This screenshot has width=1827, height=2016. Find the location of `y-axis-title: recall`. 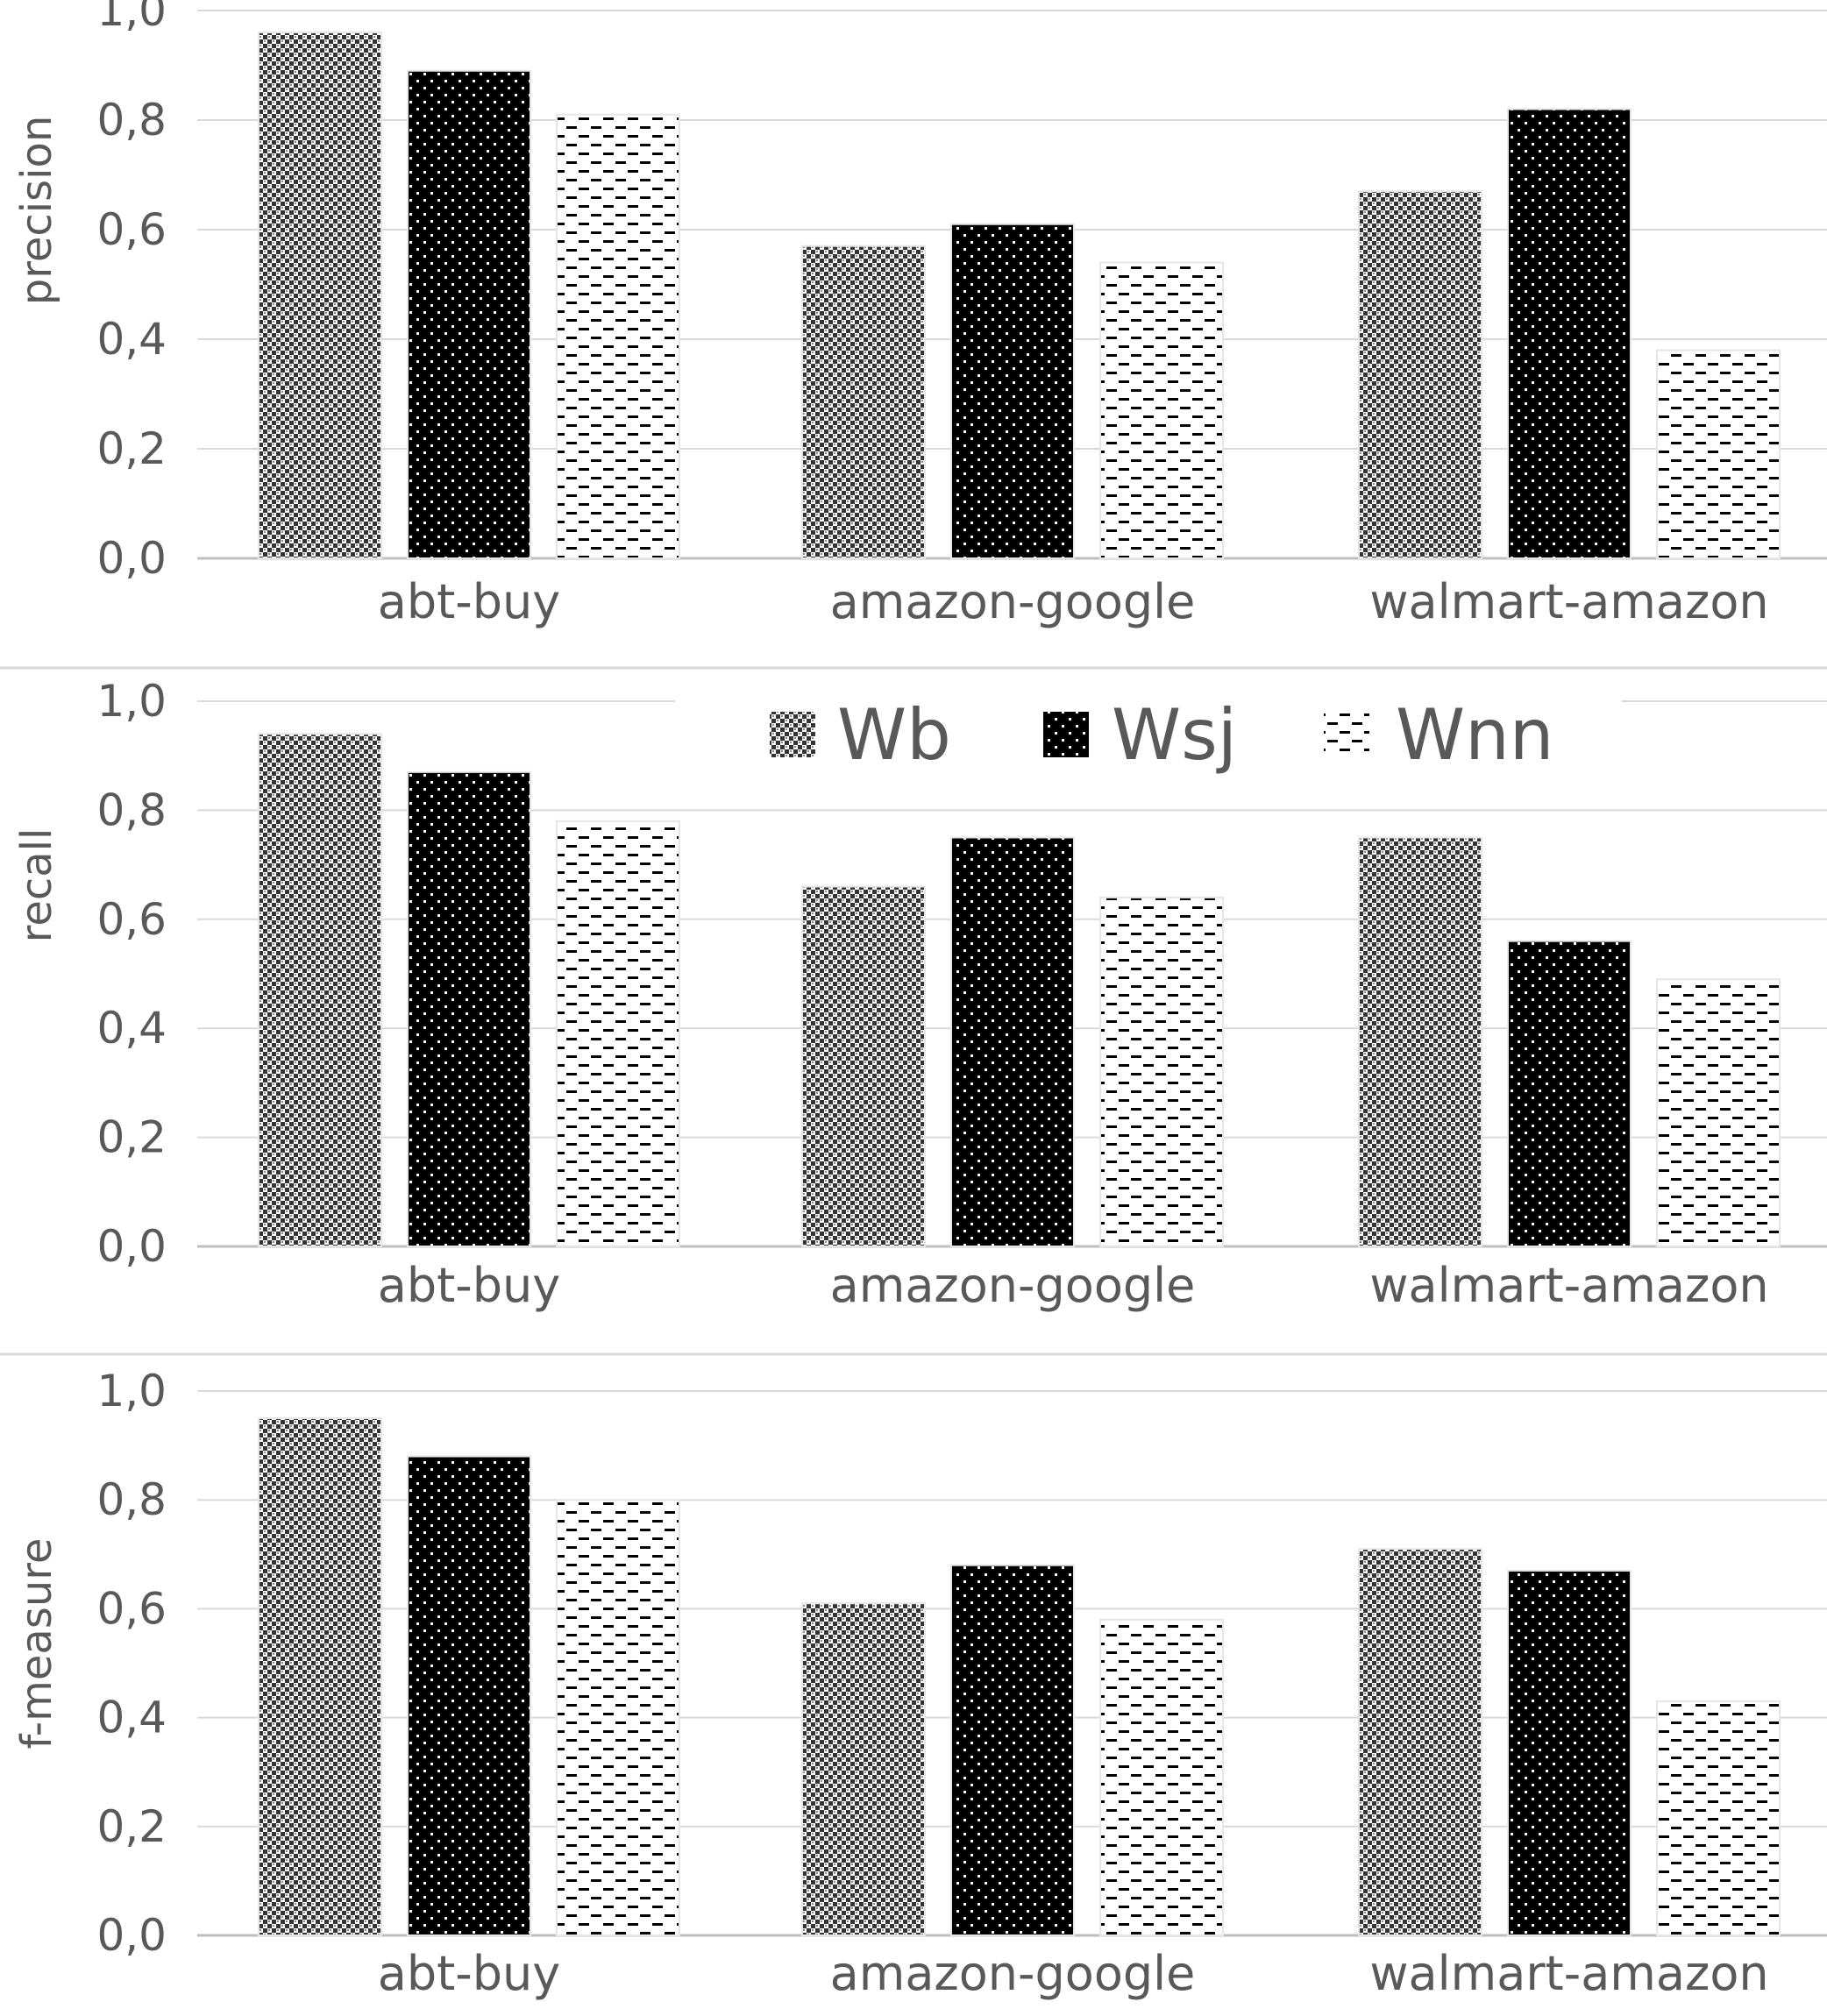

y-axis-title: recall is located at coordinates (36, 885).